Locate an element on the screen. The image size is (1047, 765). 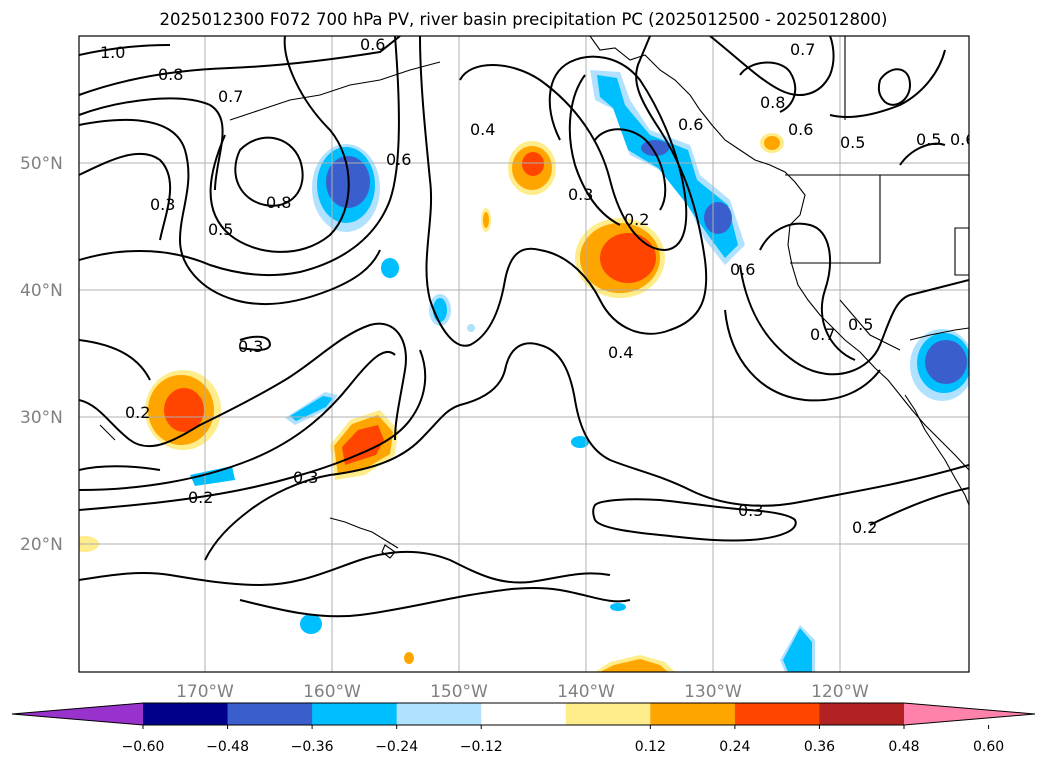
colorbar-tick-label: 0.60 is located at coordinates (988, 747).